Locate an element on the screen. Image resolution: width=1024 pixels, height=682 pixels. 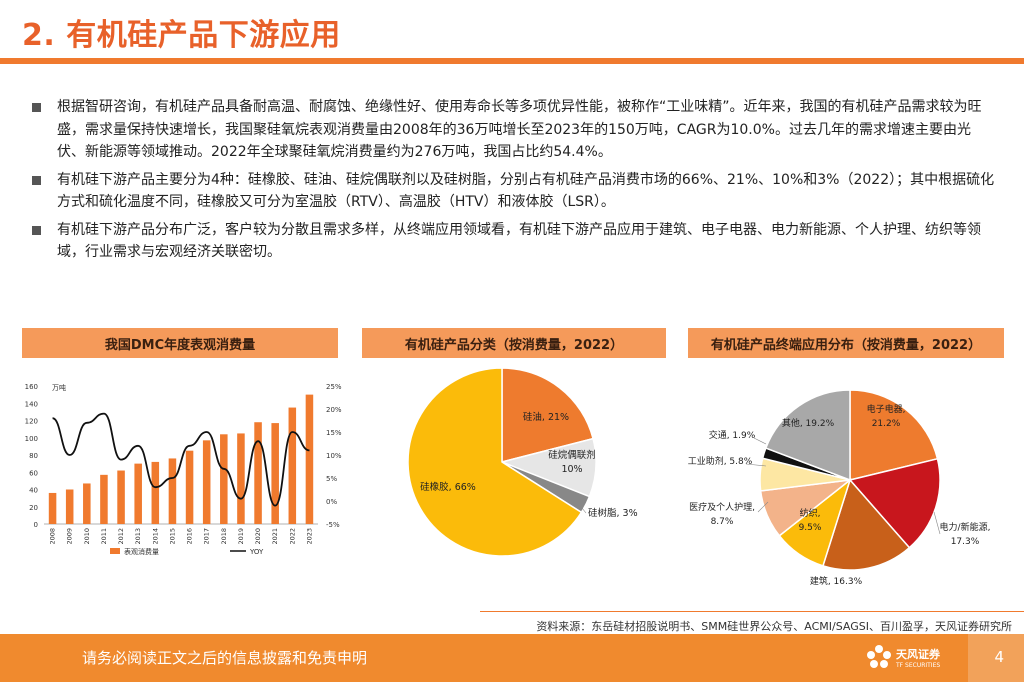
slice-label: 硅橡胶, 66% is located at coordinates (448, 487).